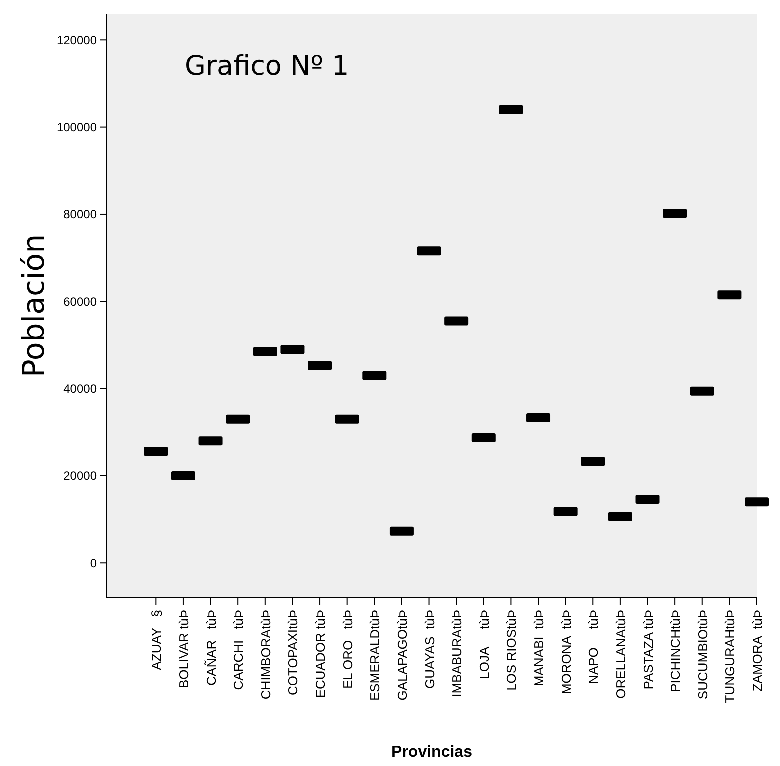 Image resolution: width=780 pixels, height=766 pixels. I want to click on x-tick-label: CHIMBORAtùÞ, so click(266, 655).